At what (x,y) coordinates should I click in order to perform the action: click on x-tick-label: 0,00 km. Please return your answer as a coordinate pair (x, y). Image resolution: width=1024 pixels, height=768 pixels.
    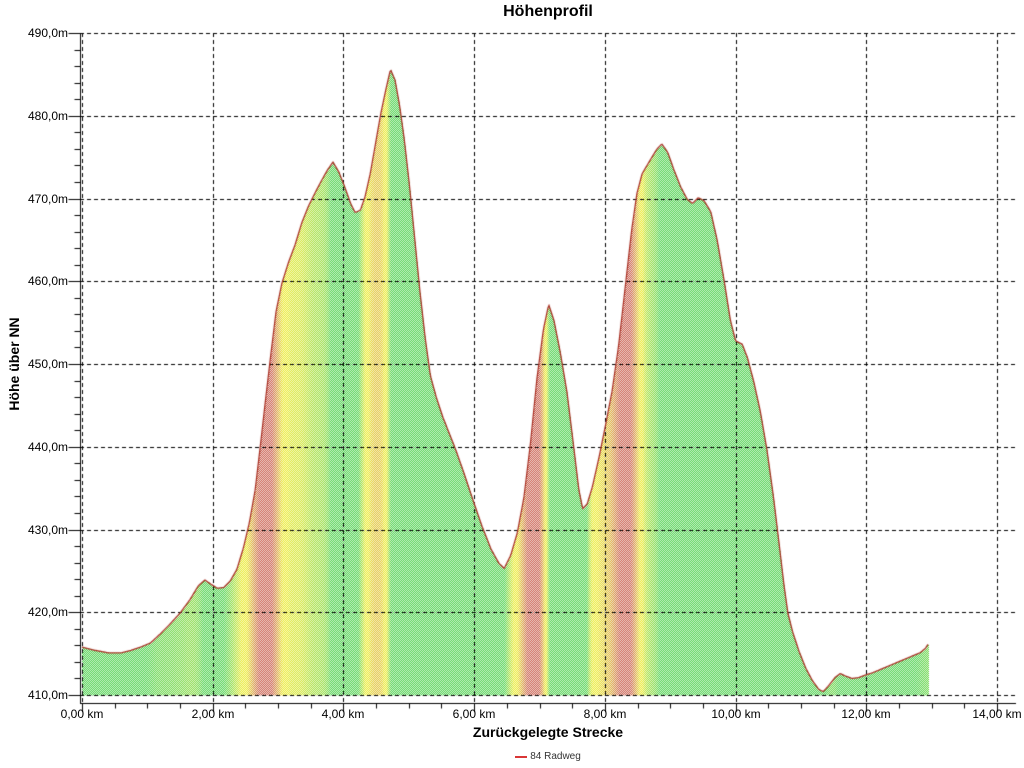
    Looking at the image, I should click on (82, 714).